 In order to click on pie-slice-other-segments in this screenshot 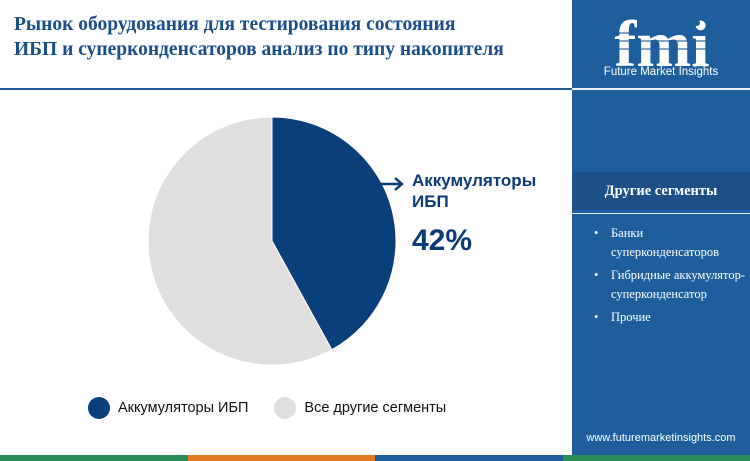, I will do `click(240, 241)`.